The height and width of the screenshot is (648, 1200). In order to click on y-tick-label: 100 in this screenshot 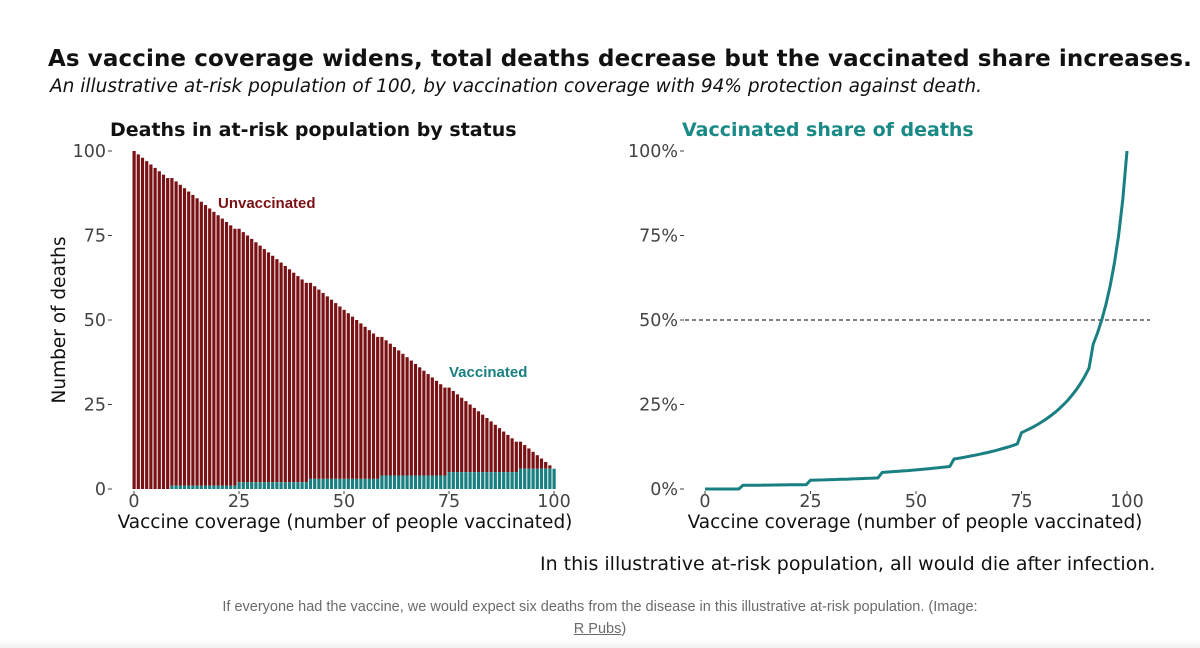, I will do `click(89, 152)`.